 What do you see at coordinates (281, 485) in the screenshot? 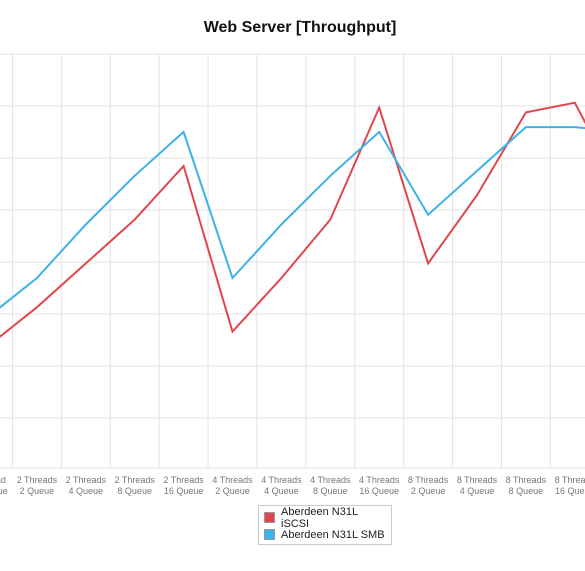
I see `x-tick-label: 4 Threads 4 Queue` at bounding box center [281, 485].